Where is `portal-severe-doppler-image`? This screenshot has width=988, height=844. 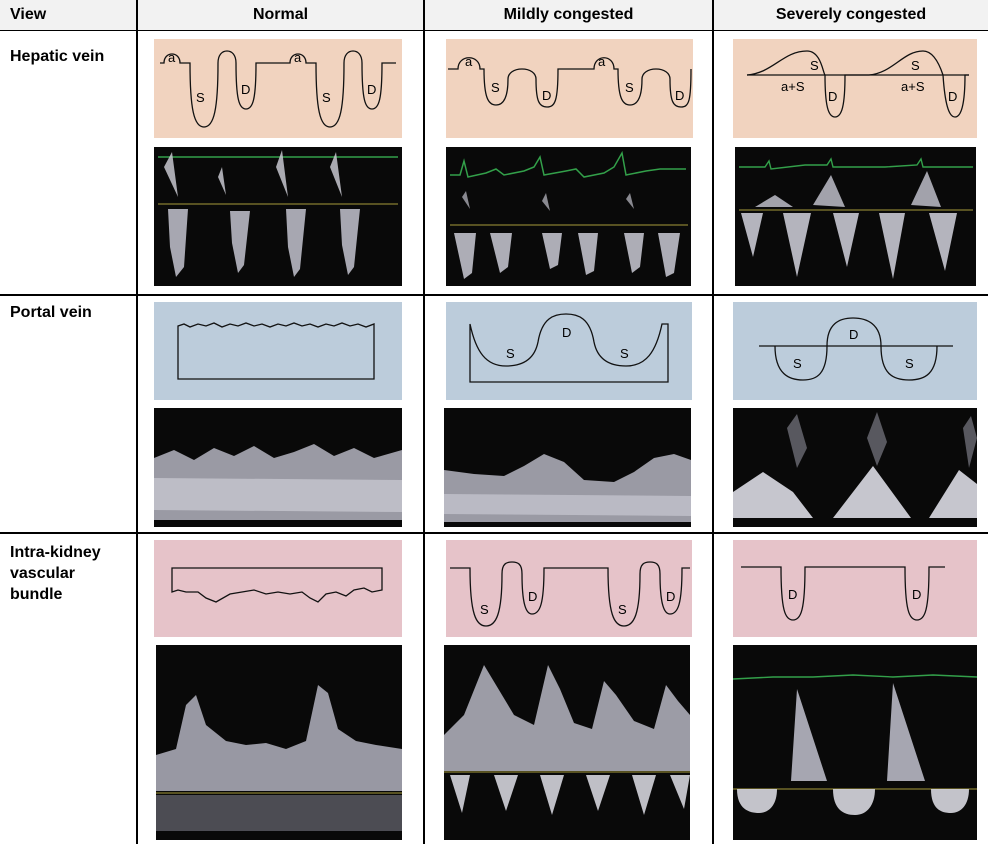
portal-severe-doppler-image is located at coordinates (855, 467).